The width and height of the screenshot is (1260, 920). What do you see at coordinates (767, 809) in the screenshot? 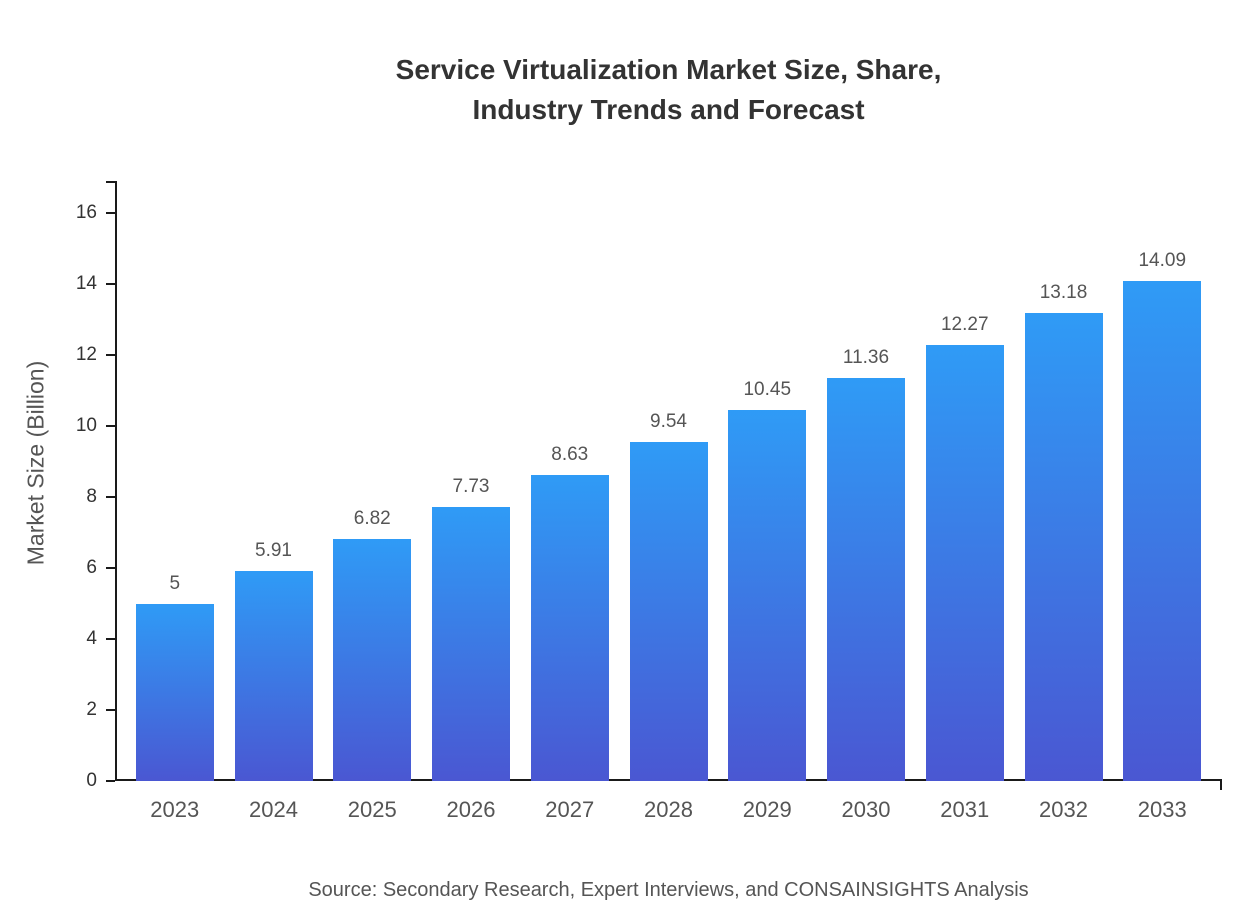
I see `x-tick-label: 2029` at bounding box center [767, 809].